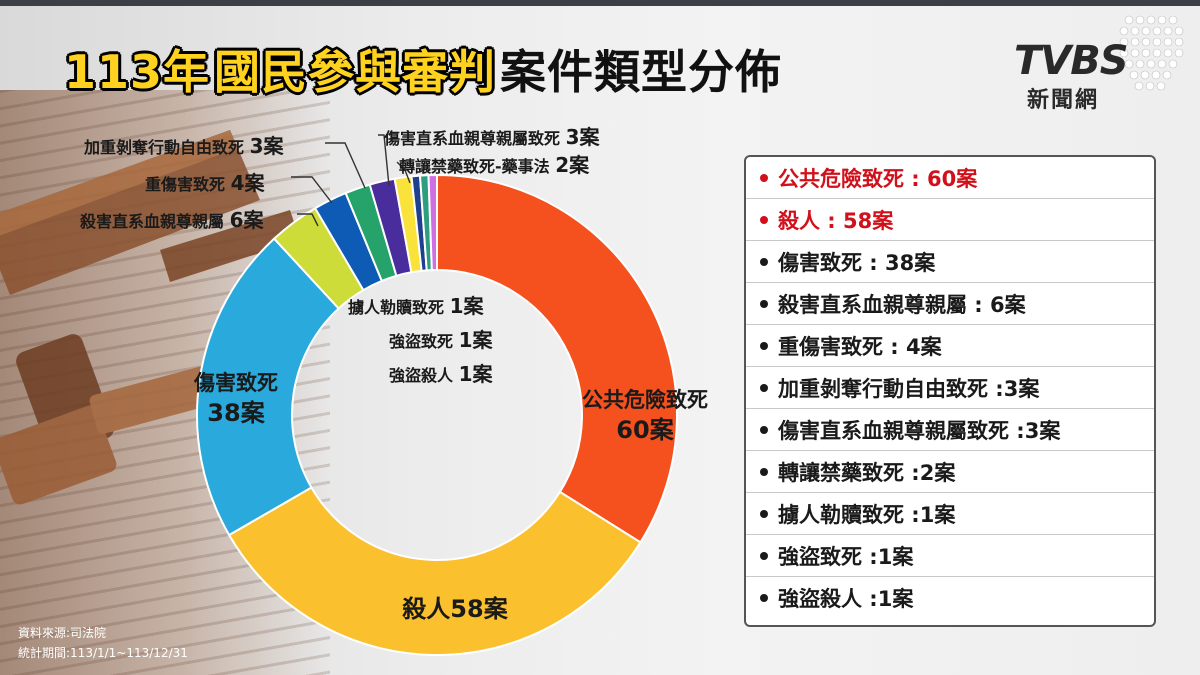 Image resolution: width=1200 pixels, height=675 pixels. What do you see at coordinates (950, 388) in the screenshot?
I see `legend-item: 加重剝奪行動自由致死 :3案` at bounding box center [950, 388].